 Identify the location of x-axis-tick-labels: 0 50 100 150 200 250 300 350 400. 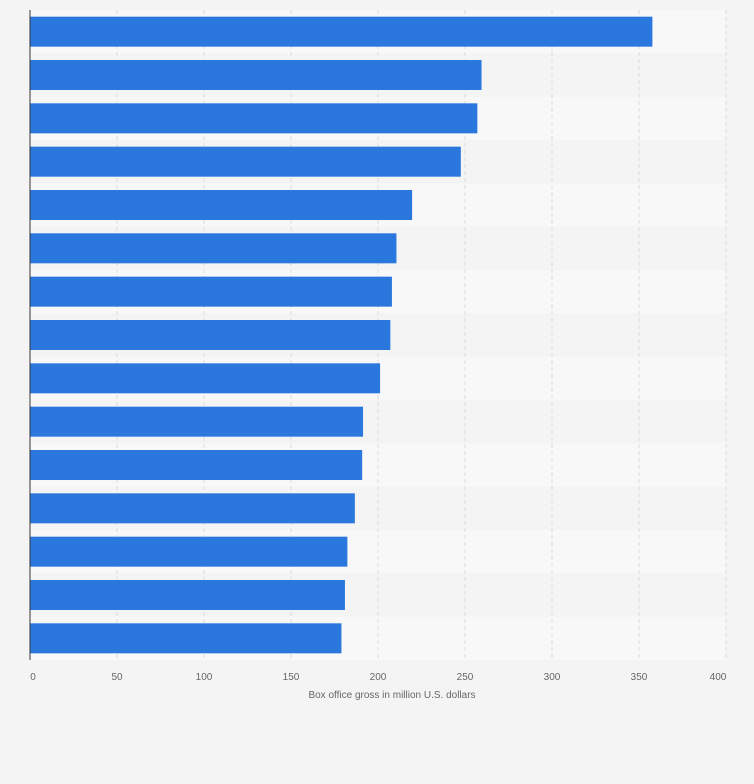
(378, 677).